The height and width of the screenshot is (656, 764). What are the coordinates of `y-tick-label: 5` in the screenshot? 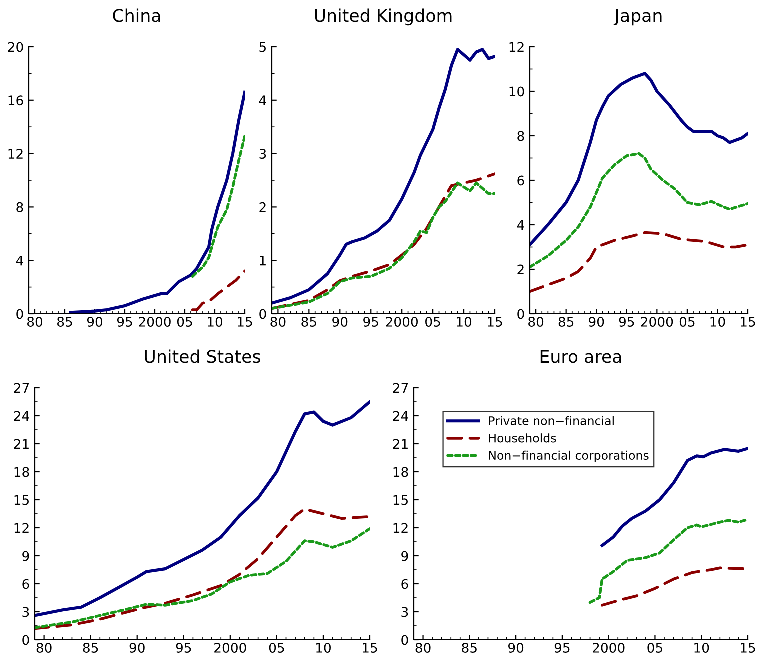 It's located at (263, 47).